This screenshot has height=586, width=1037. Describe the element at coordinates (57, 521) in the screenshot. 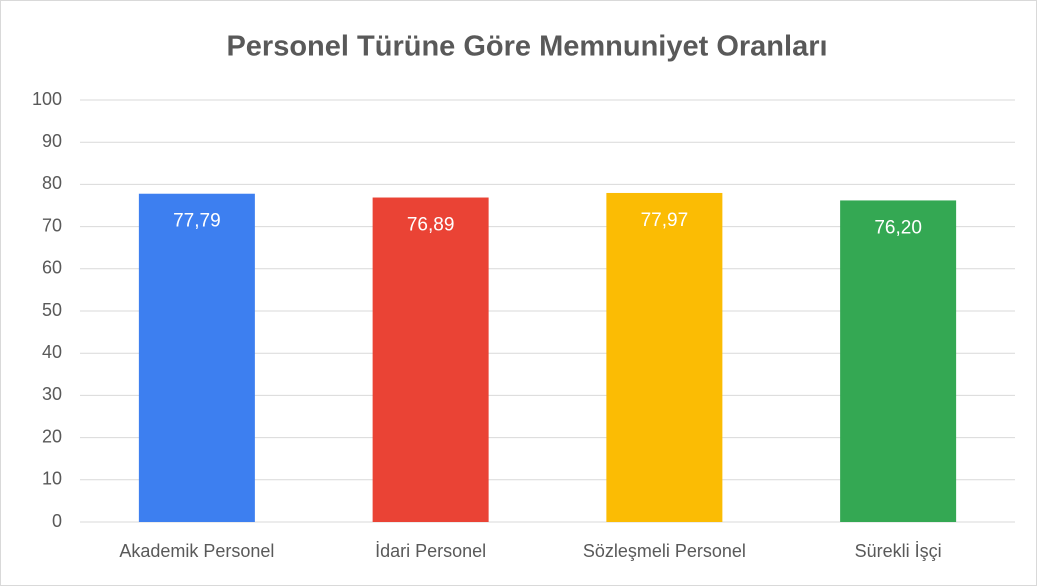

I see `y-tick-label: 0` at that location.